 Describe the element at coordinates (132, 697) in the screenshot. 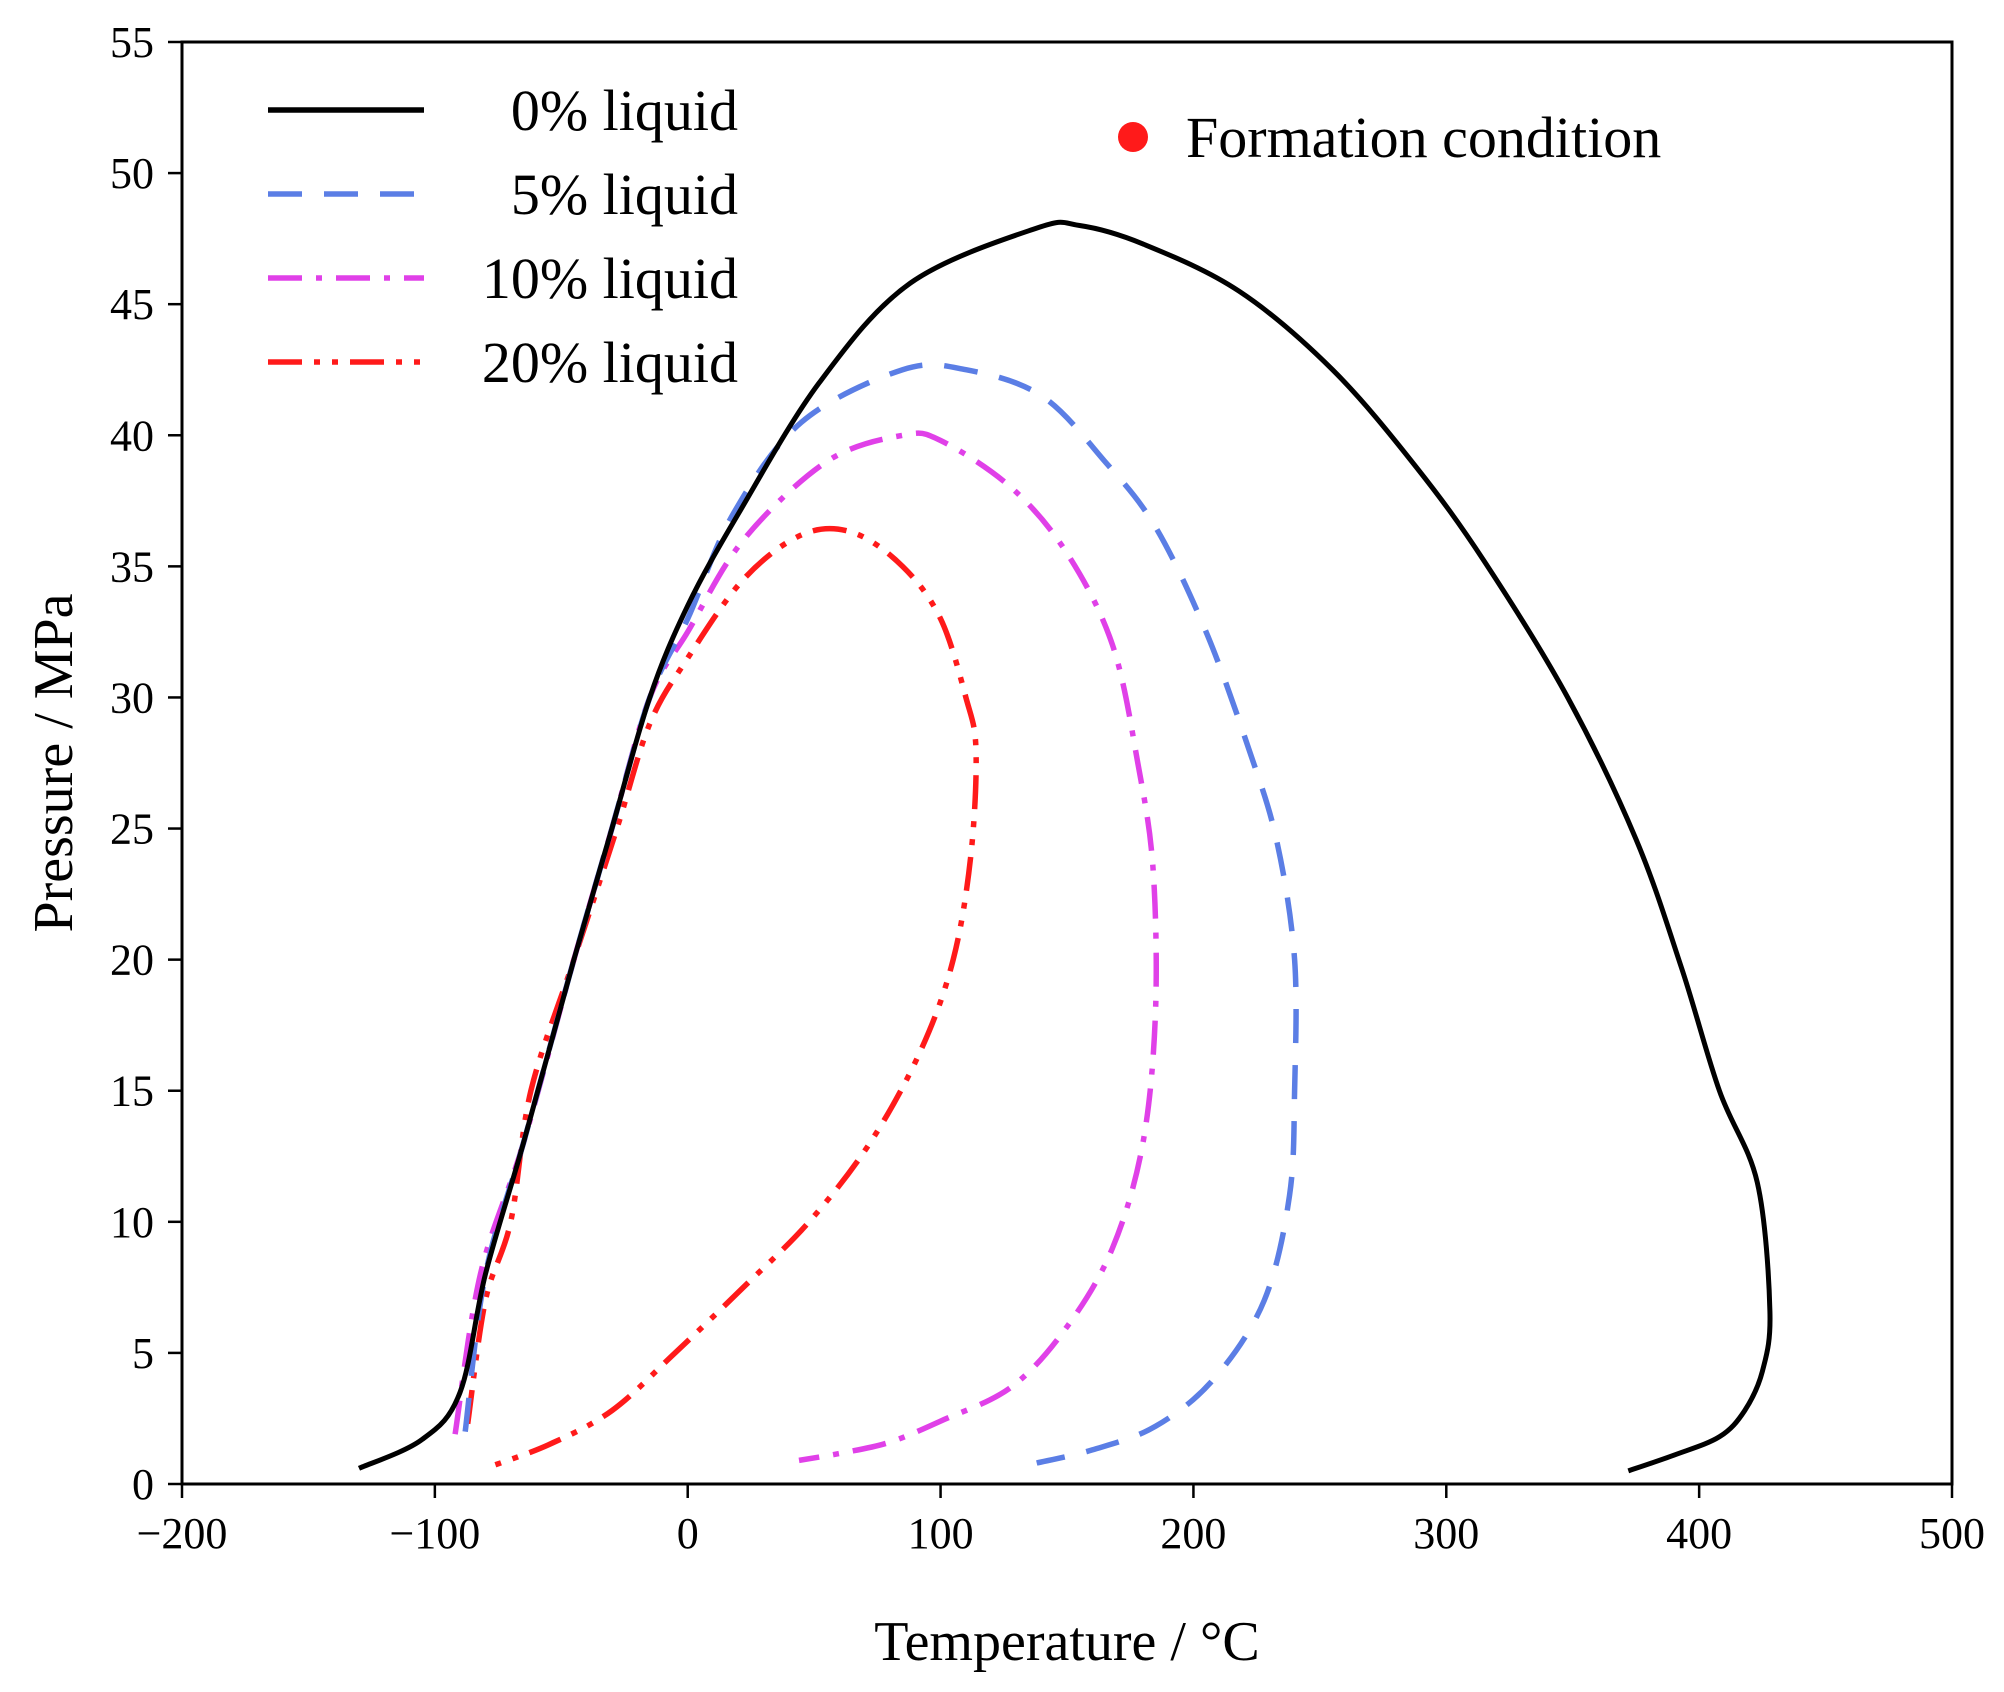

I see `y-tick-label: 30` at that location.